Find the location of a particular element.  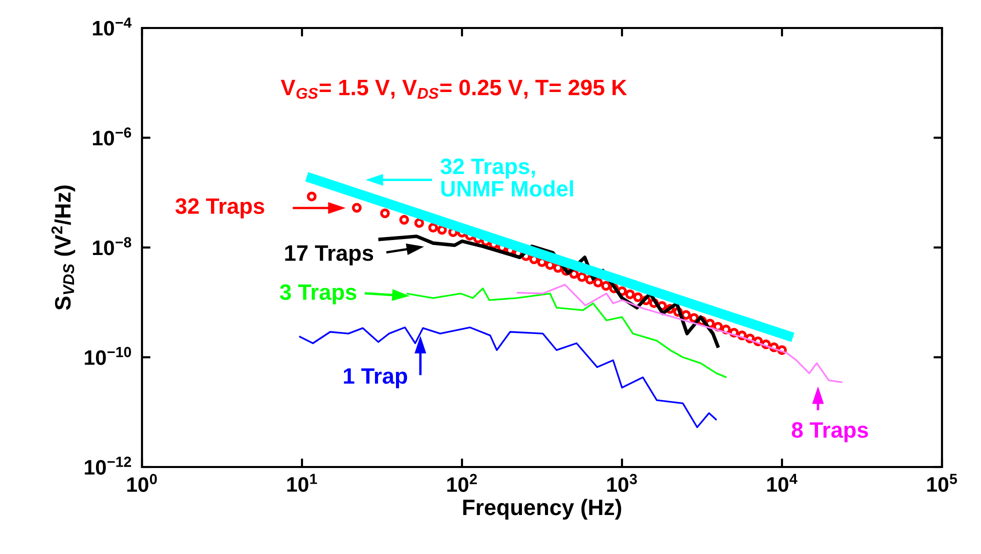

x-axis-title: Frequency (Hz) is located at coordinates (542, 509).